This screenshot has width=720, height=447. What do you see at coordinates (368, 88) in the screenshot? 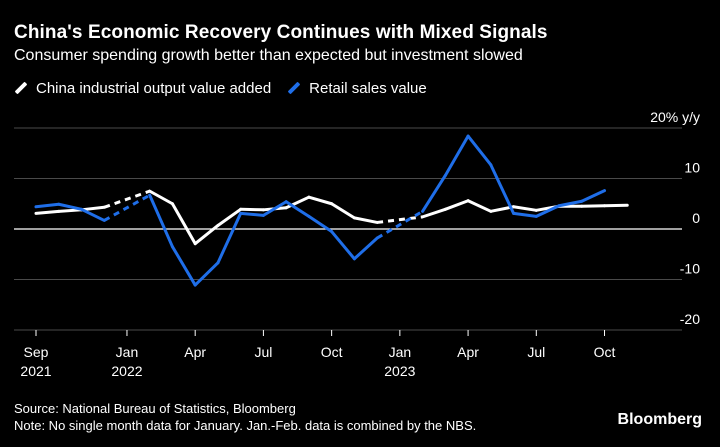
I see `legend-label-retail-sales: Retail sales value` at bounding box center [368, 88].